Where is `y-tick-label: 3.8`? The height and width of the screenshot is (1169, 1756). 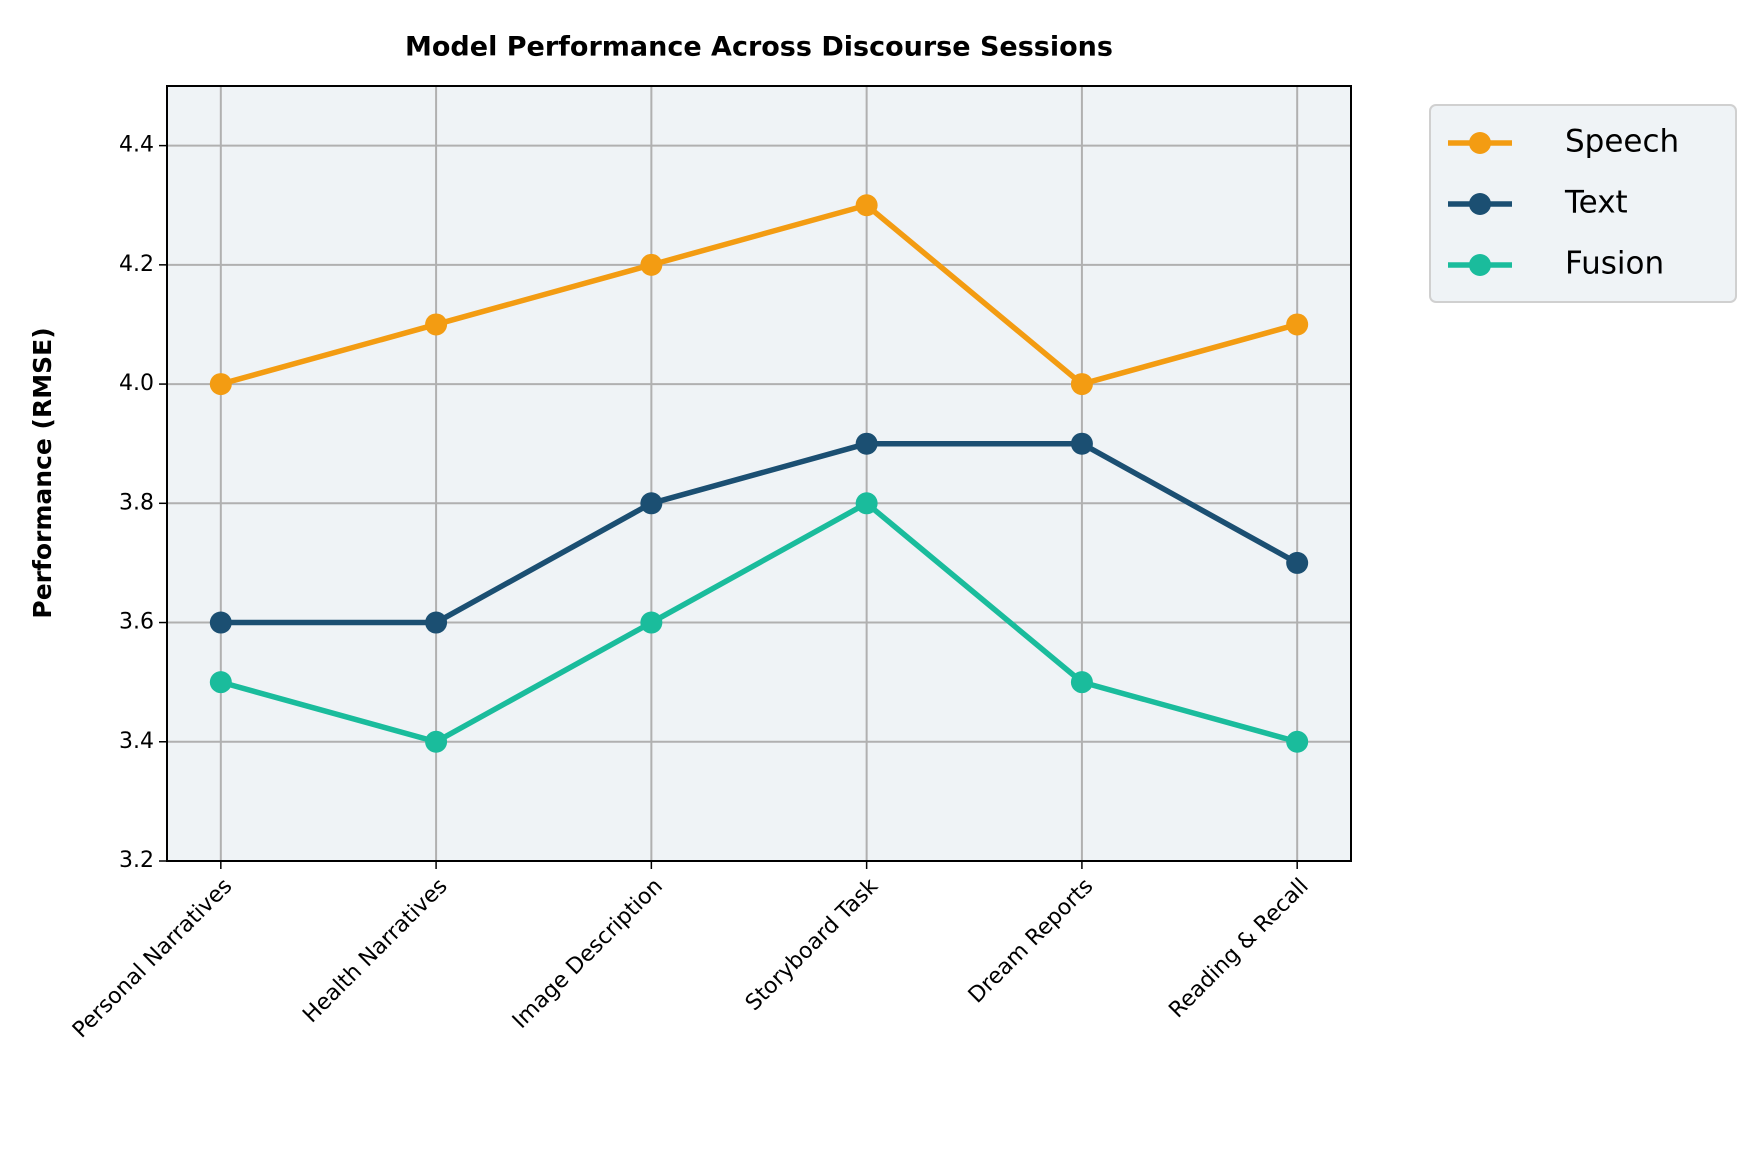
y-tick-label: 3.8 is located at coordinates (136, 502).